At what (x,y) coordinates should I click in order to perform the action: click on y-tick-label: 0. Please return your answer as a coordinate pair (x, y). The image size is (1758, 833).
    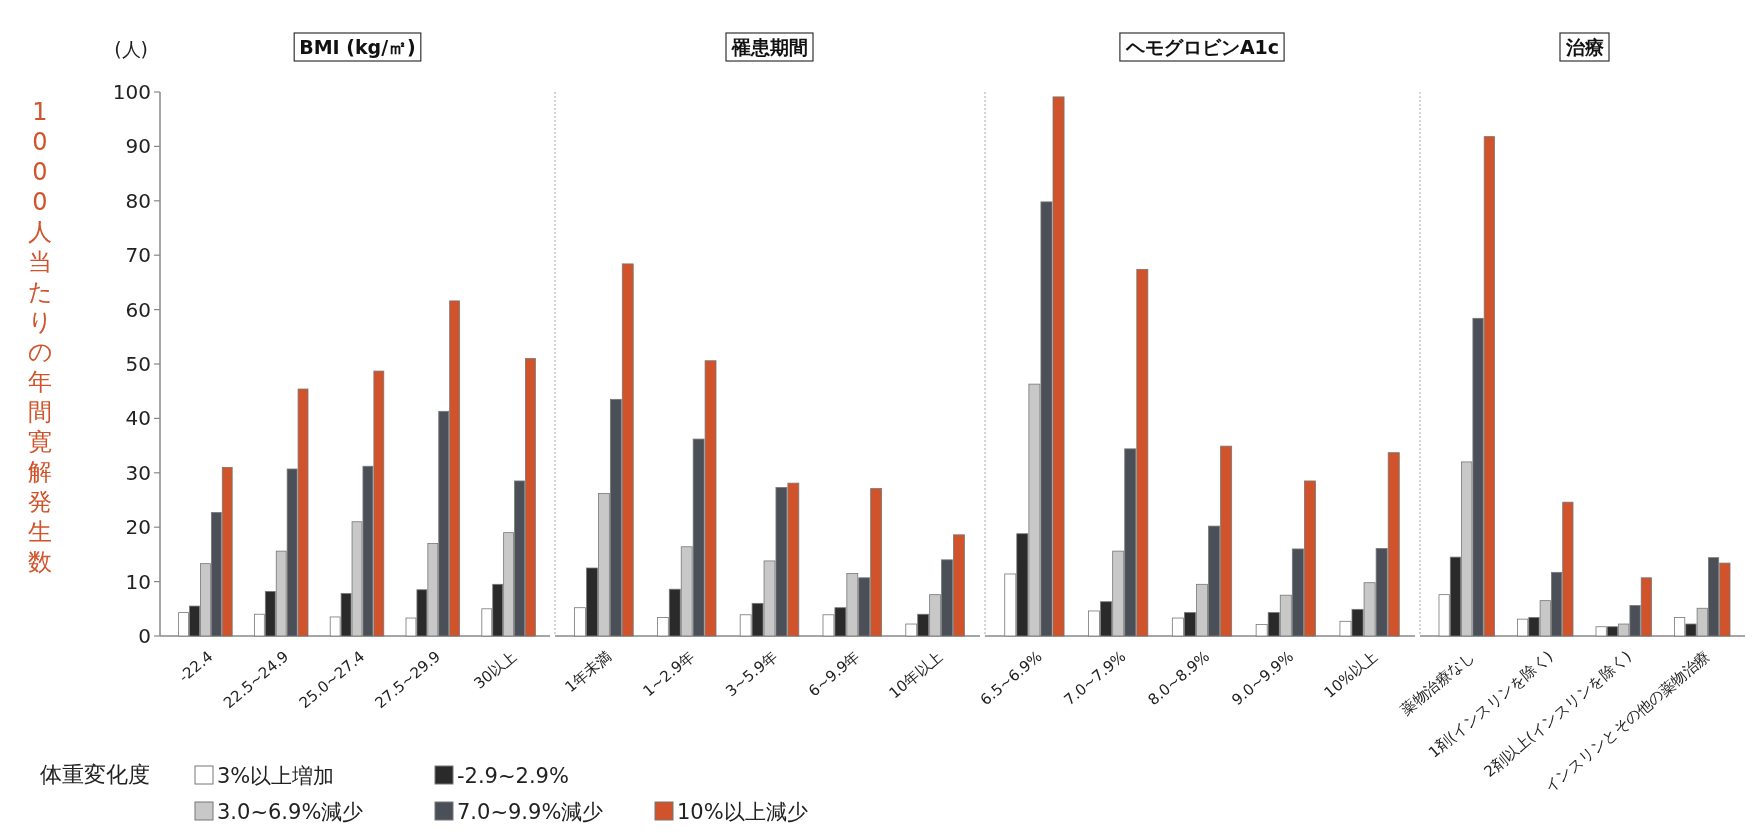
    Looking at the image, I should click on (144, 636).